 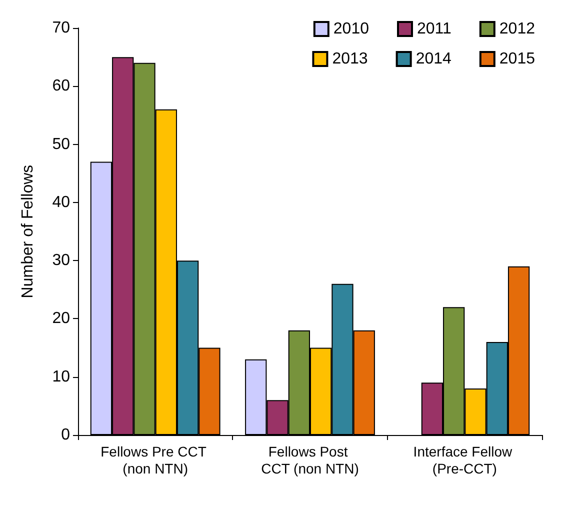 What do you see at coordinates (464, 460) in the screenshot?
I see `x-tick-label: Interface Fellow (Pre-CCT)` at bounding box center [464, 460].